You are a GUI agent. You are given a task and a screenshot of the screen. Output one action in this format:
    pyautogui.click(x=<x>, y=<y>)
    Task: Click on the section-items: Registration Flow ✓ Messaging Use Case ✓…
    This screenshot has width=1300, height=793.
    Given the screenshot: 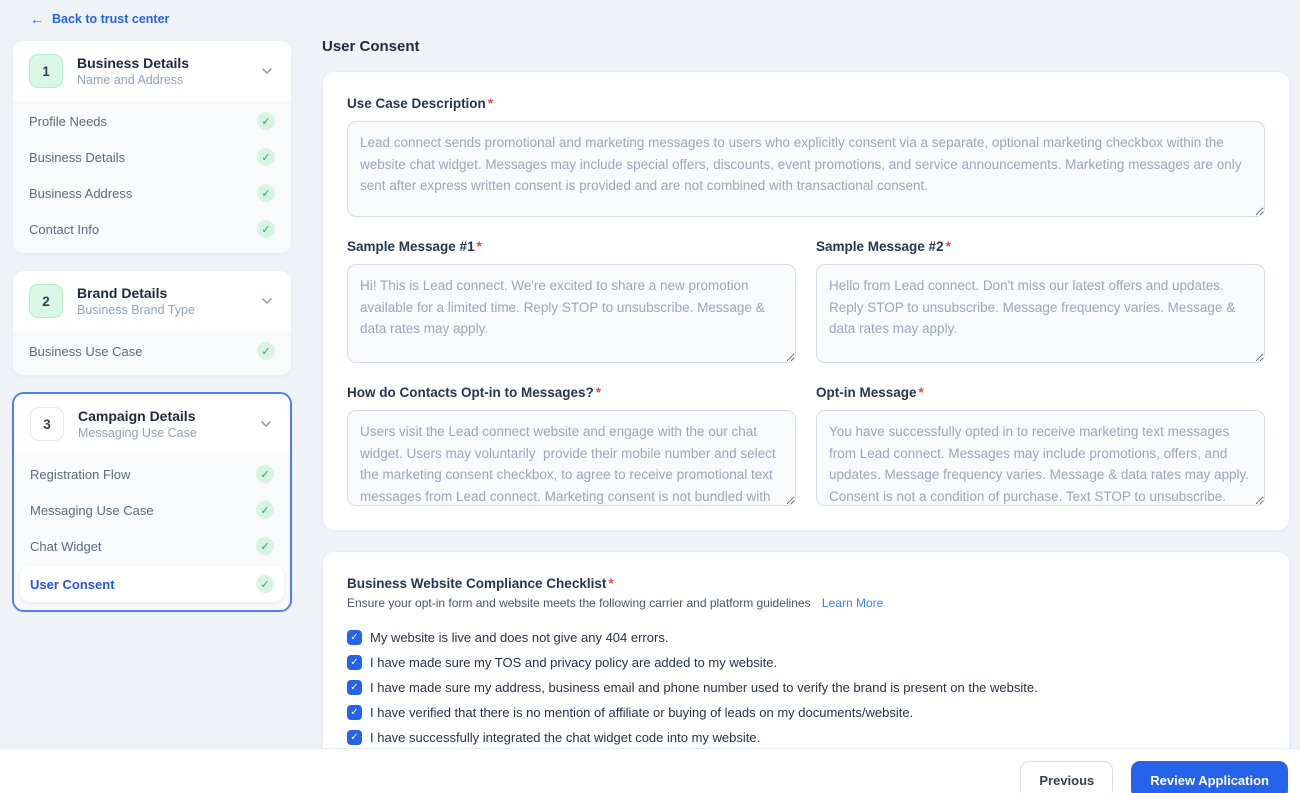 What is the action you would take?
    pyautogui.click(x=152, y=532)
    